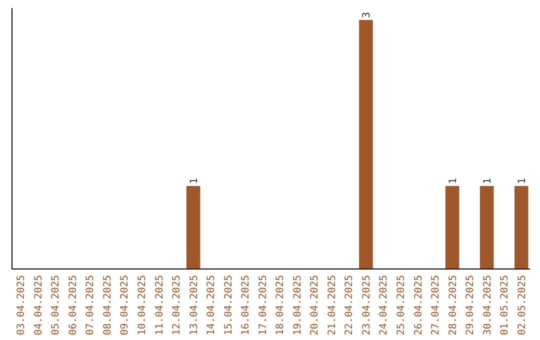 The height and width of the screenshot is (340, 540). I want to click on x-tick-label: 05.04.2025, so click(56, 305).